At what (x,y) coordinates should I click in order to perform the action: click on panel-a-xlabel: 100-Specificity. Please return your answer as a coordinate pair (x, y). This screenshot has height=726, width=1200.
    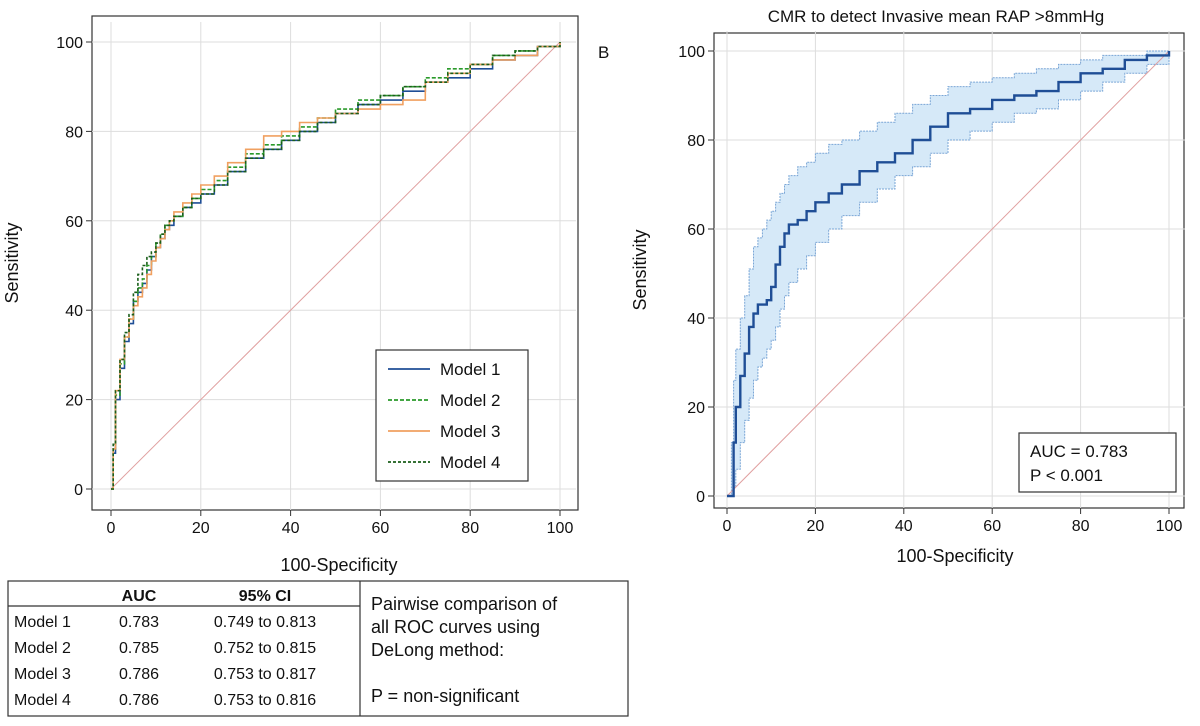
    Looking at the image, I should click on (338, 565).